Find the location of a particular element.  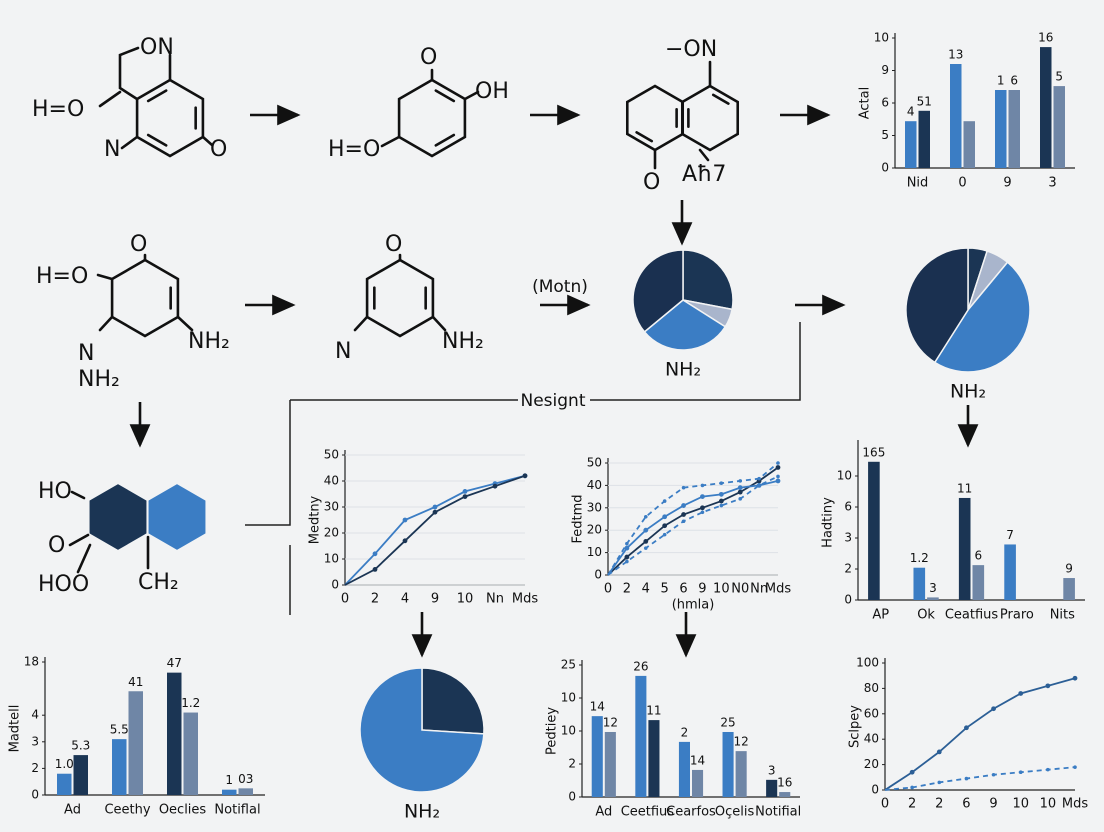

y-tick-label: 10 is located at coordinates (844, 476).